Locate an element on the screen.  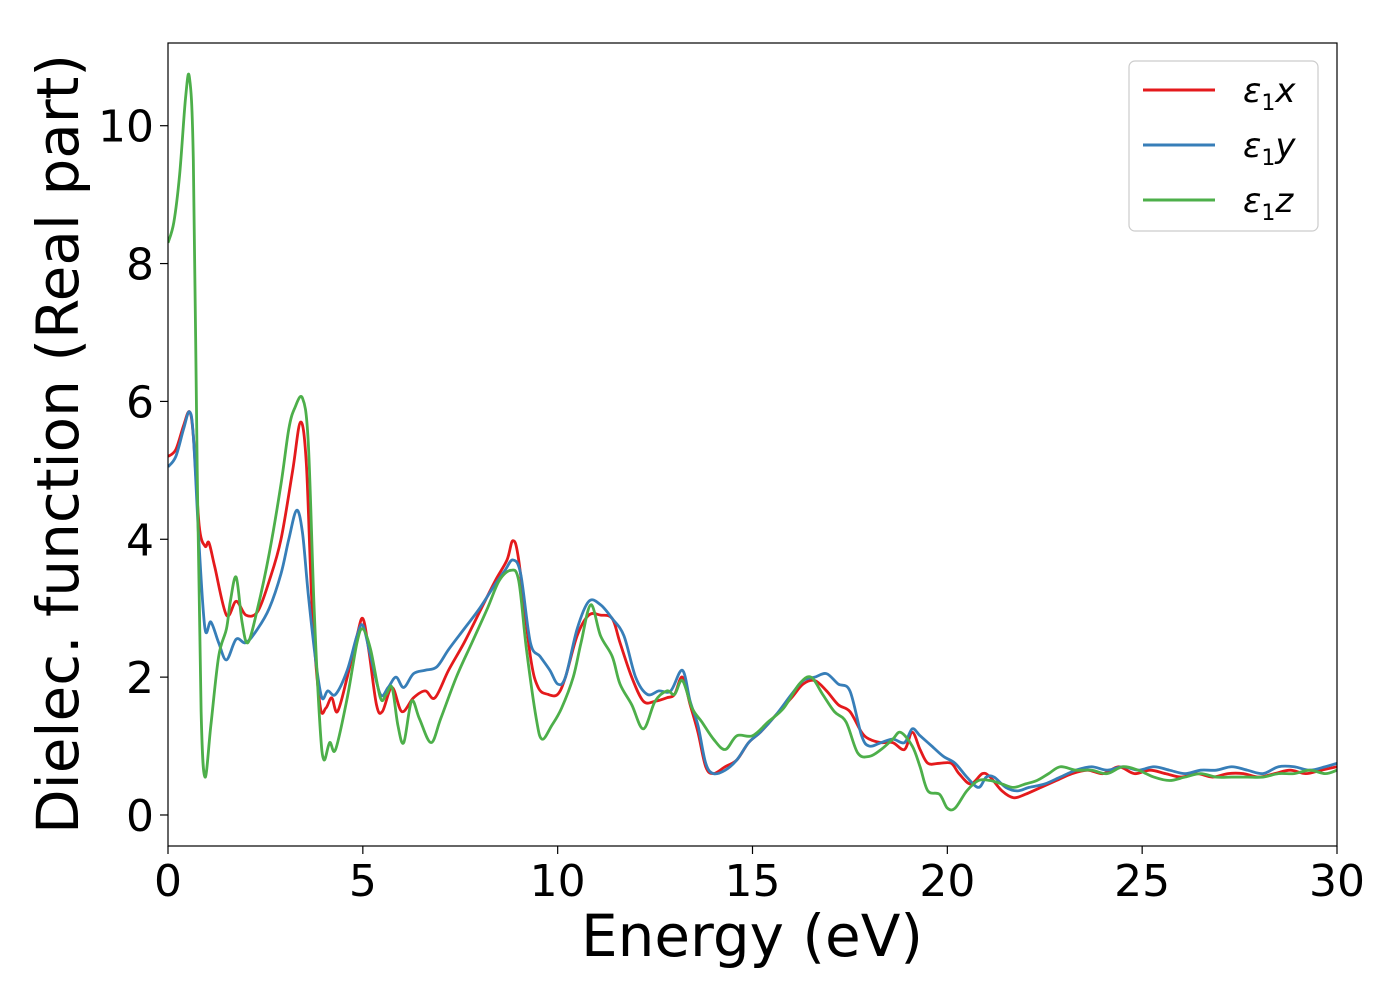
legend-label-x: ε1x is located at coordinates (1269, 93).